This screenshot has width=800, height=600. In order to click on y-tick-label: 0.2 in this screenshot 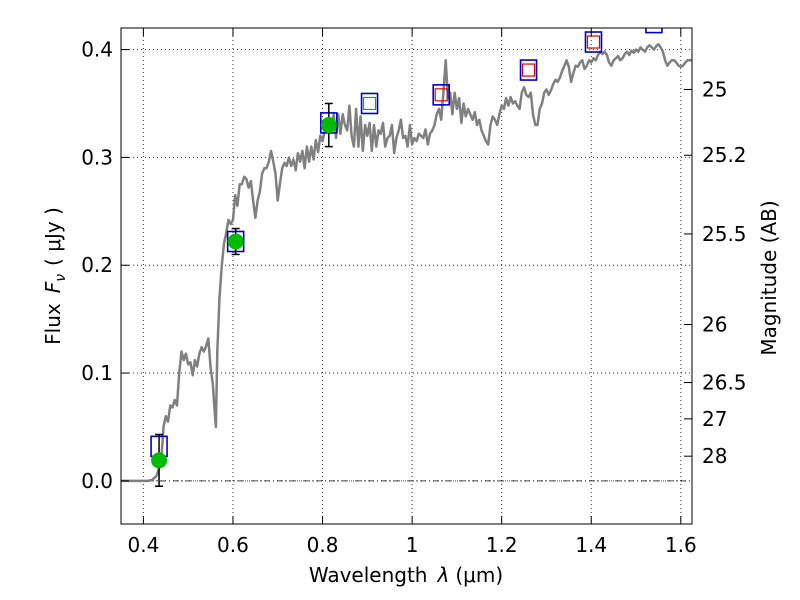, I will do `click(97, 265)`.